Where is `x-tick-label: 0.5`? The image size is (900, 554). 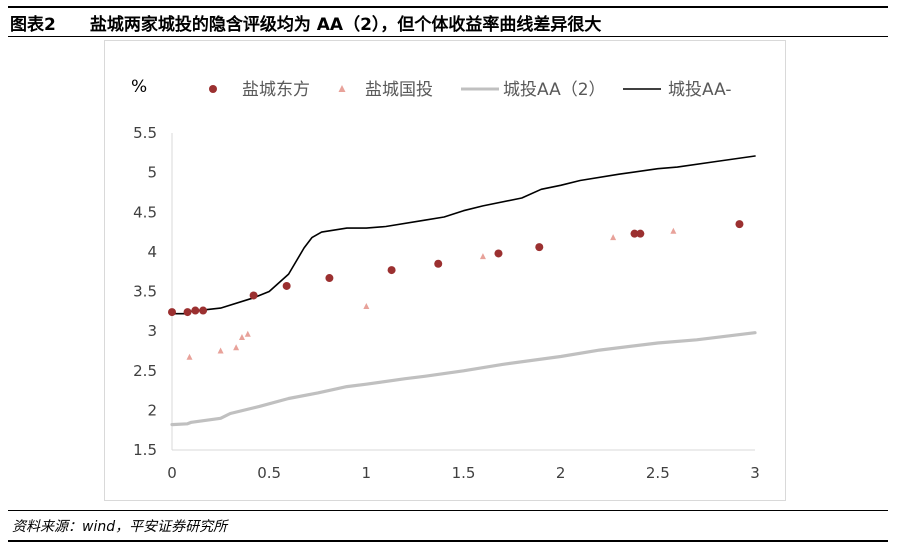 x-tick-label: 0.5 is located at coordinates (269, 473).